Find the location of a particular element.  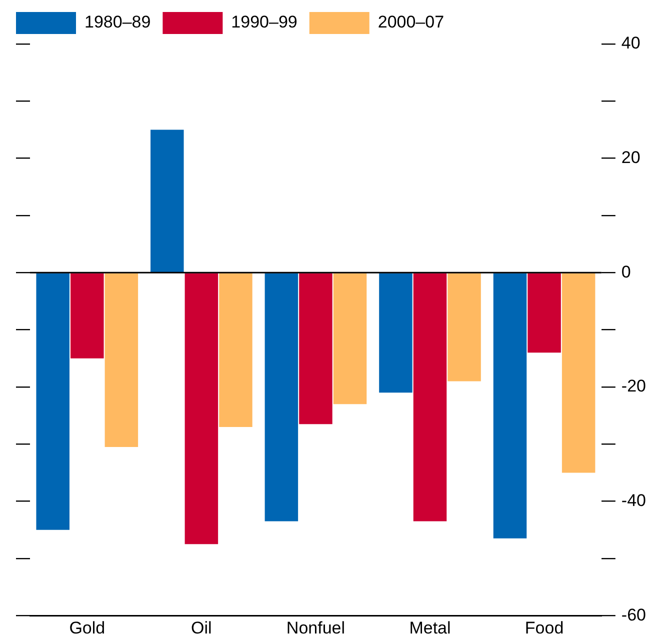

y-tick-label: 40 is located at coordinates (630, 43).